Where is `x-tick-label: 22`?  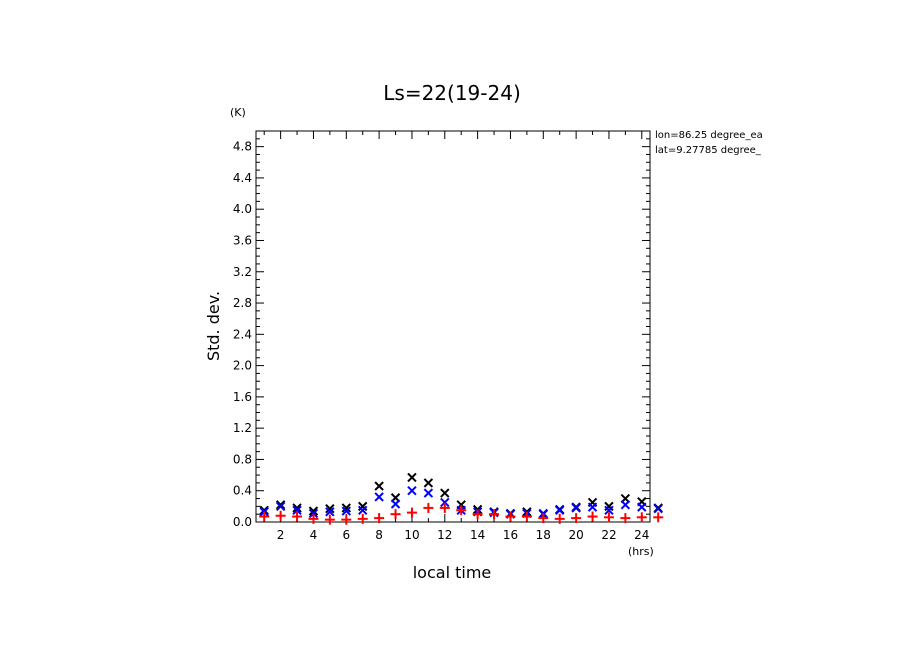 x-tick-label: 22 is located at coordinates (608, 535).